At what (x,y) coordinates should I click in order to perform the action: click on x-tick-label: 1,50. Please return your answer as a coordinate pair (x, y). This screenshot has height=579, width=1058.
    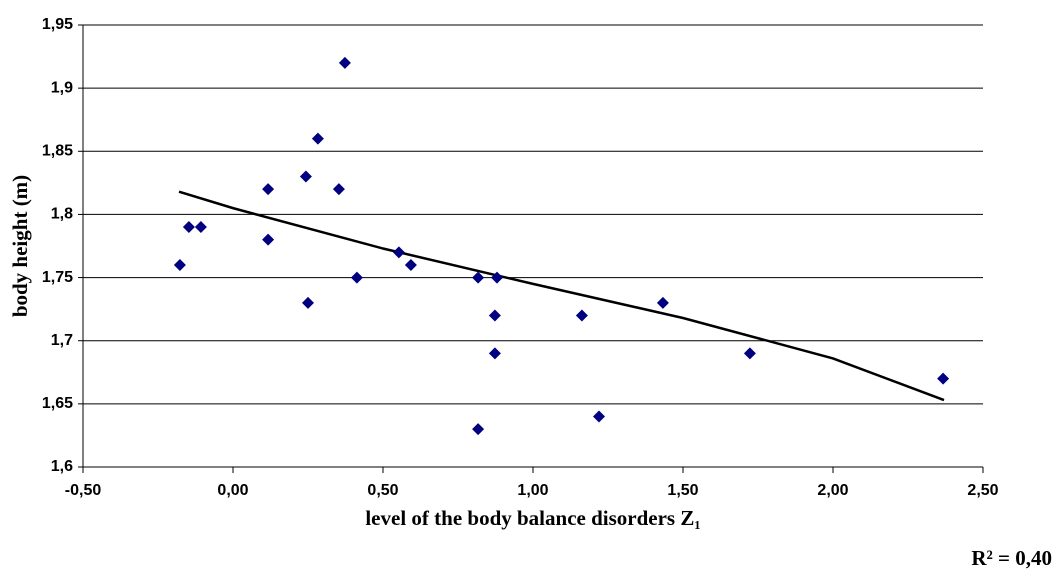
    Looking at the image, I should click on (682, 490).